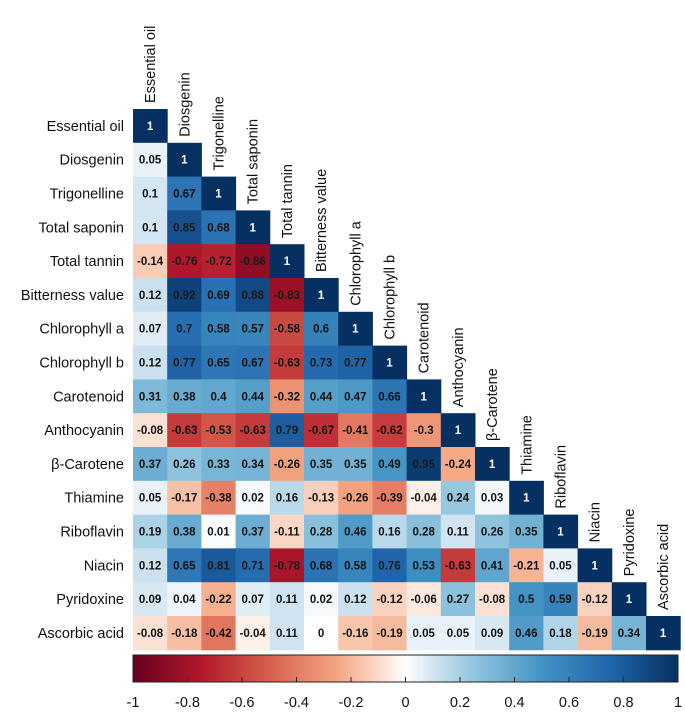 The image size is (685, 717). Describe the element at coordinates (87, 262) in the screenshot. I see `row-label-total-tannin: Total tannin` at that location.